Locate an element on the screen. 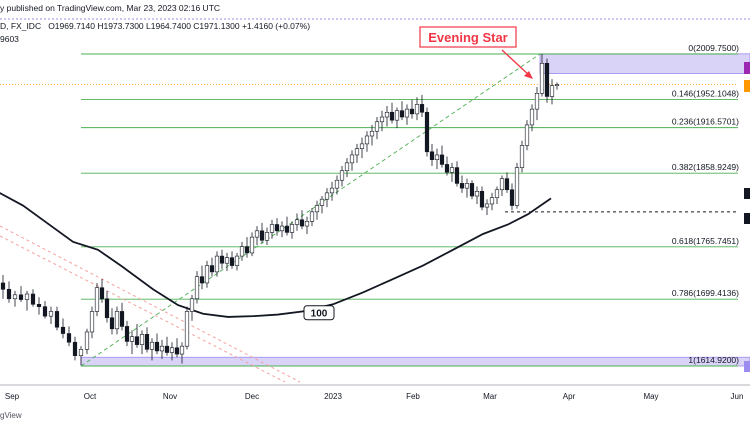  fib-label: 0.618(1765.7451) is located at coordinates (705, 241).